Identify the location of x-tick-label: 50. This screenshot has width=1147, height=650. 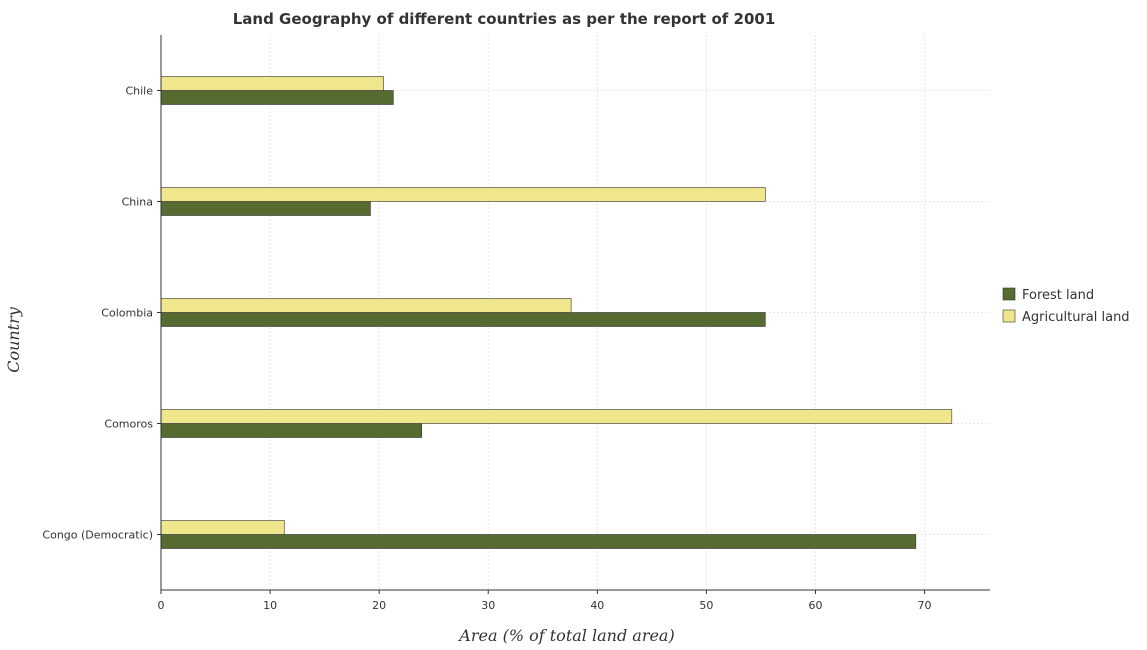
(706, 605).